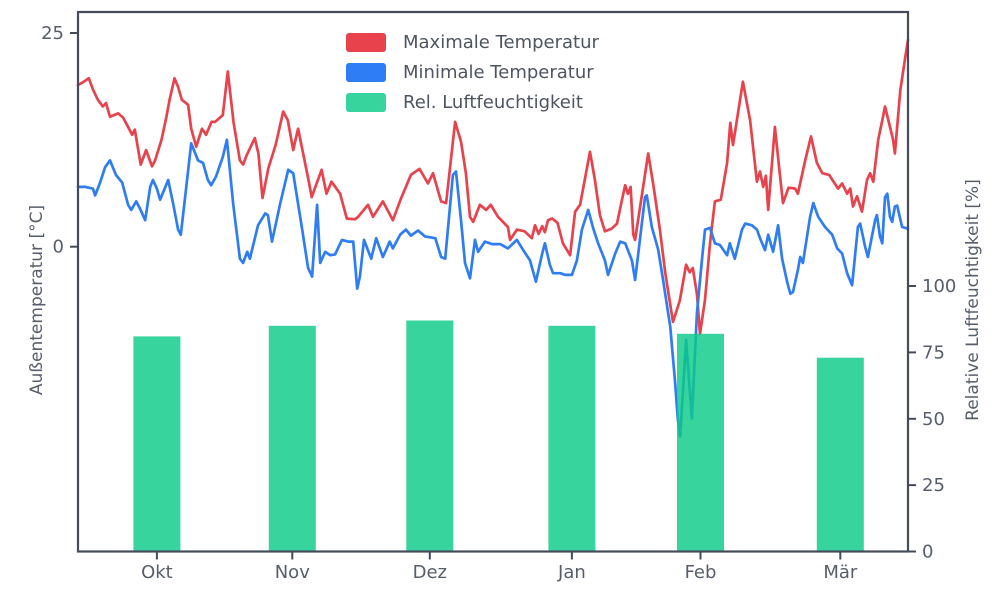 The image size is (1000, 600). What do you see at coordinates (58, 247) in the screenshot?
I see `left-tick-label-0: 0` at bounding box center [58, 247].